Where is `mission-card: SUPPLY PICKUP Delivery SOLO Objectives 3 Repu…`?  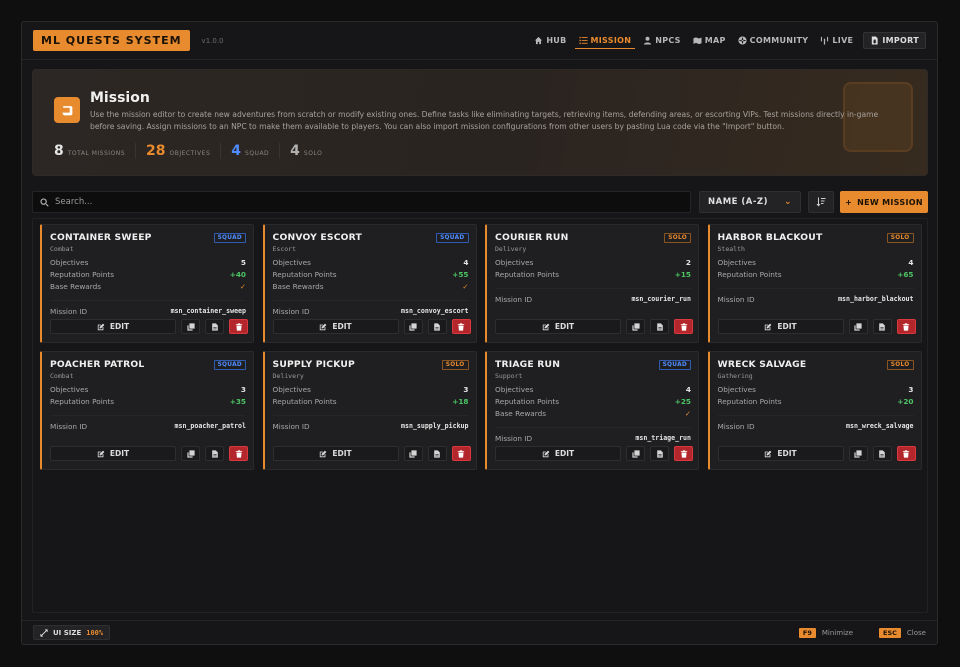
mission-card: SUPPLY PICKUP Delivery SOLO Objectives 3 Repu… is located at coordinates (369, 410).